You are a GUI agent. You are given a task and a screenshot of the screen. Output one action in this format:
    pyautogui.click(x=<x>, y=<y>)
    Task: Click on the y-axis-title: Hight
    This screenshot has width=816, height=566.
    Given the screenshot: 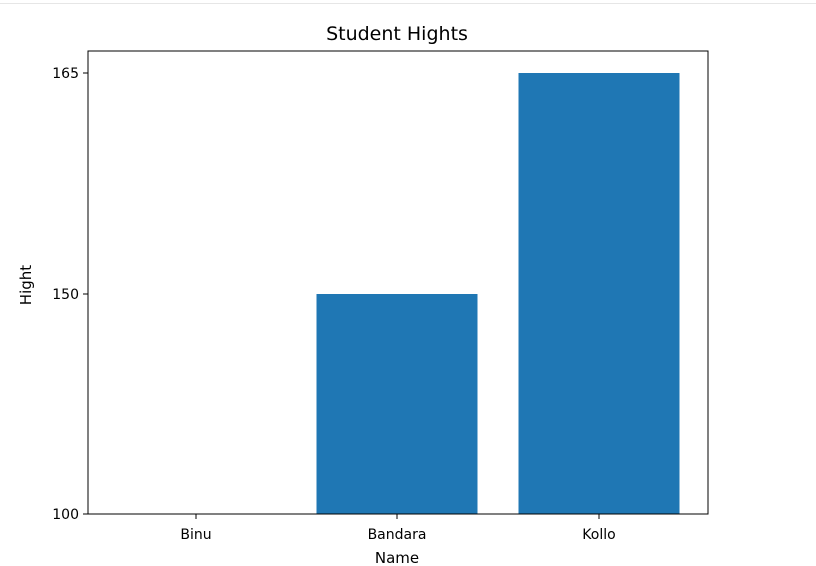 What is the action you would take?
    pyautogui.click(x=26, y=285)
    